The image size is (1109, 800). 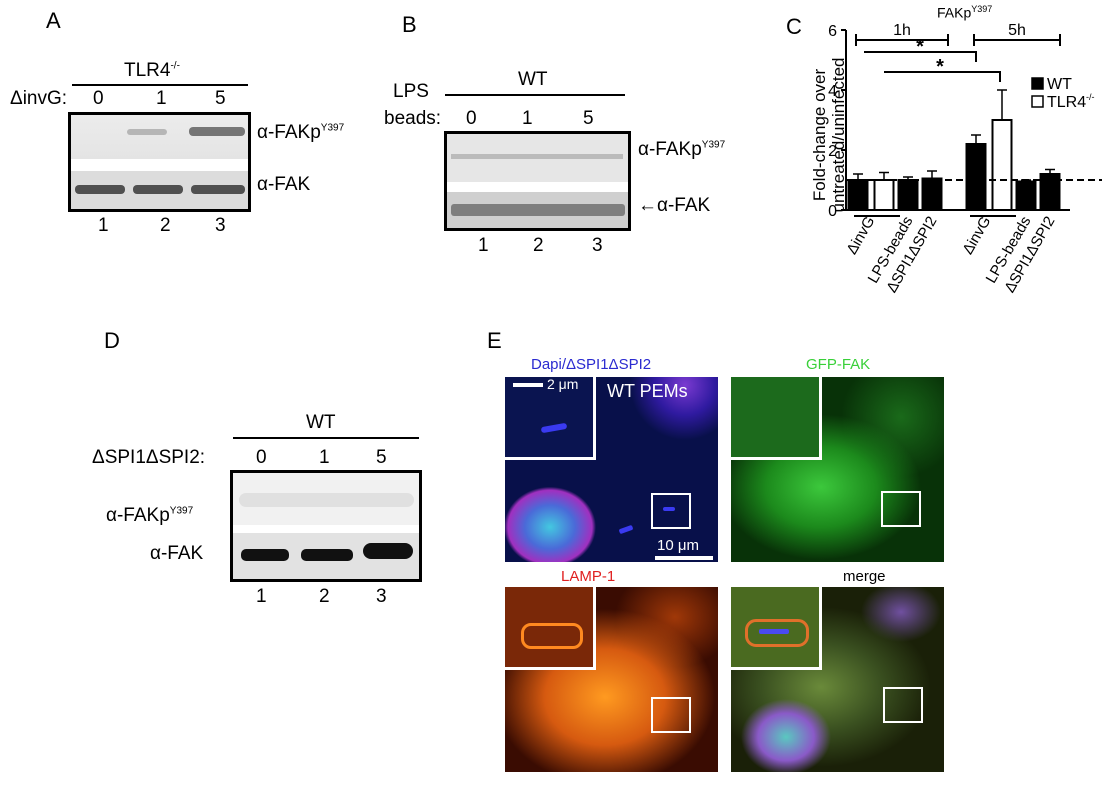 I want to click on panel-a-label-top-text: α-FAKp, so click(x=289, y=132).